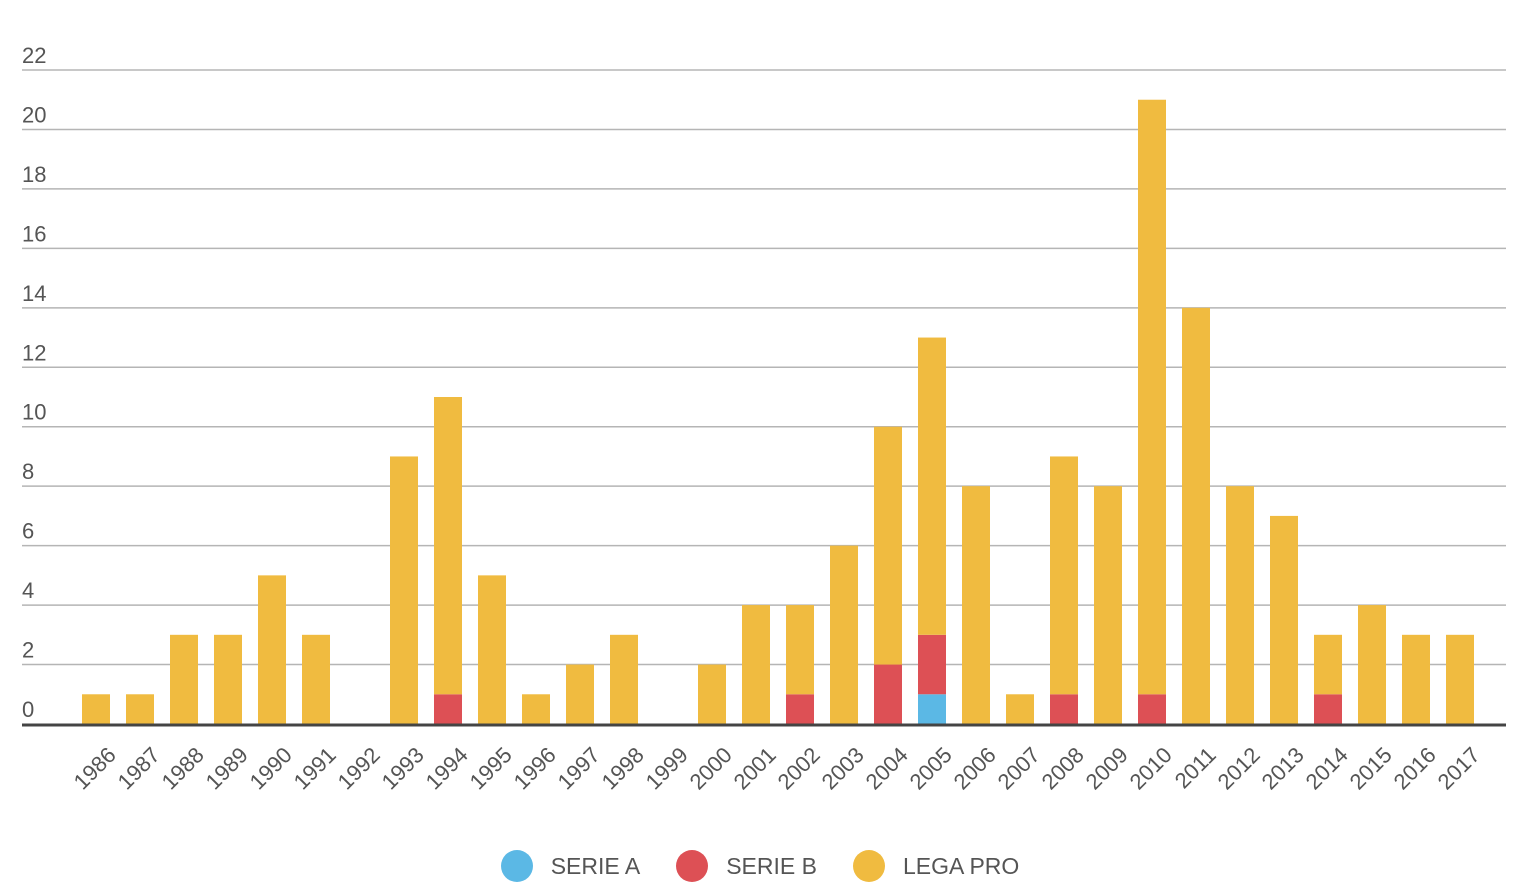  Describe the element at coordinates (28, 650) in the screenshot. I see `y-tick-label: 2` at that location.